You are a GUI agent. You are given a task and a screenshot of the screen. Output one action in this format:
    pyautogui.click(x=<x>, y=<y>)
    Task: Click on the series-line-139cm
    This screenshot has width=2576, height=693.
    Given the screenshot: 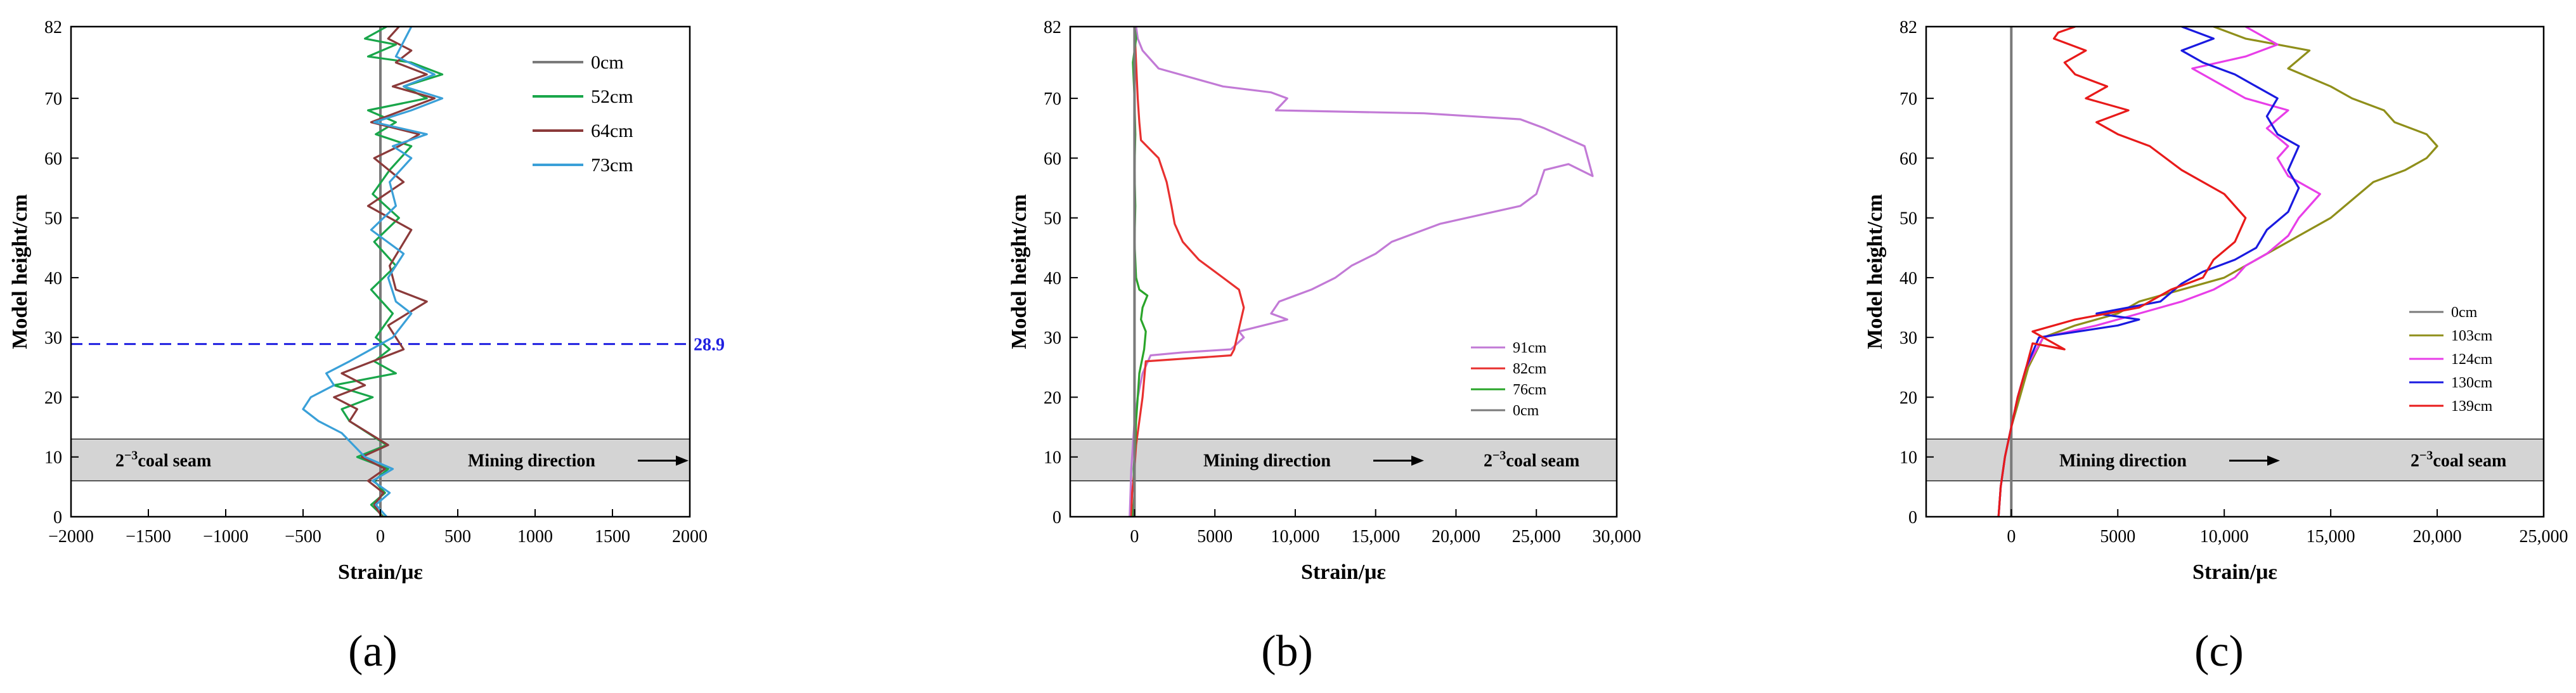 What is the action you would take?
    pyautogui.click(x=2122, y=272)
    